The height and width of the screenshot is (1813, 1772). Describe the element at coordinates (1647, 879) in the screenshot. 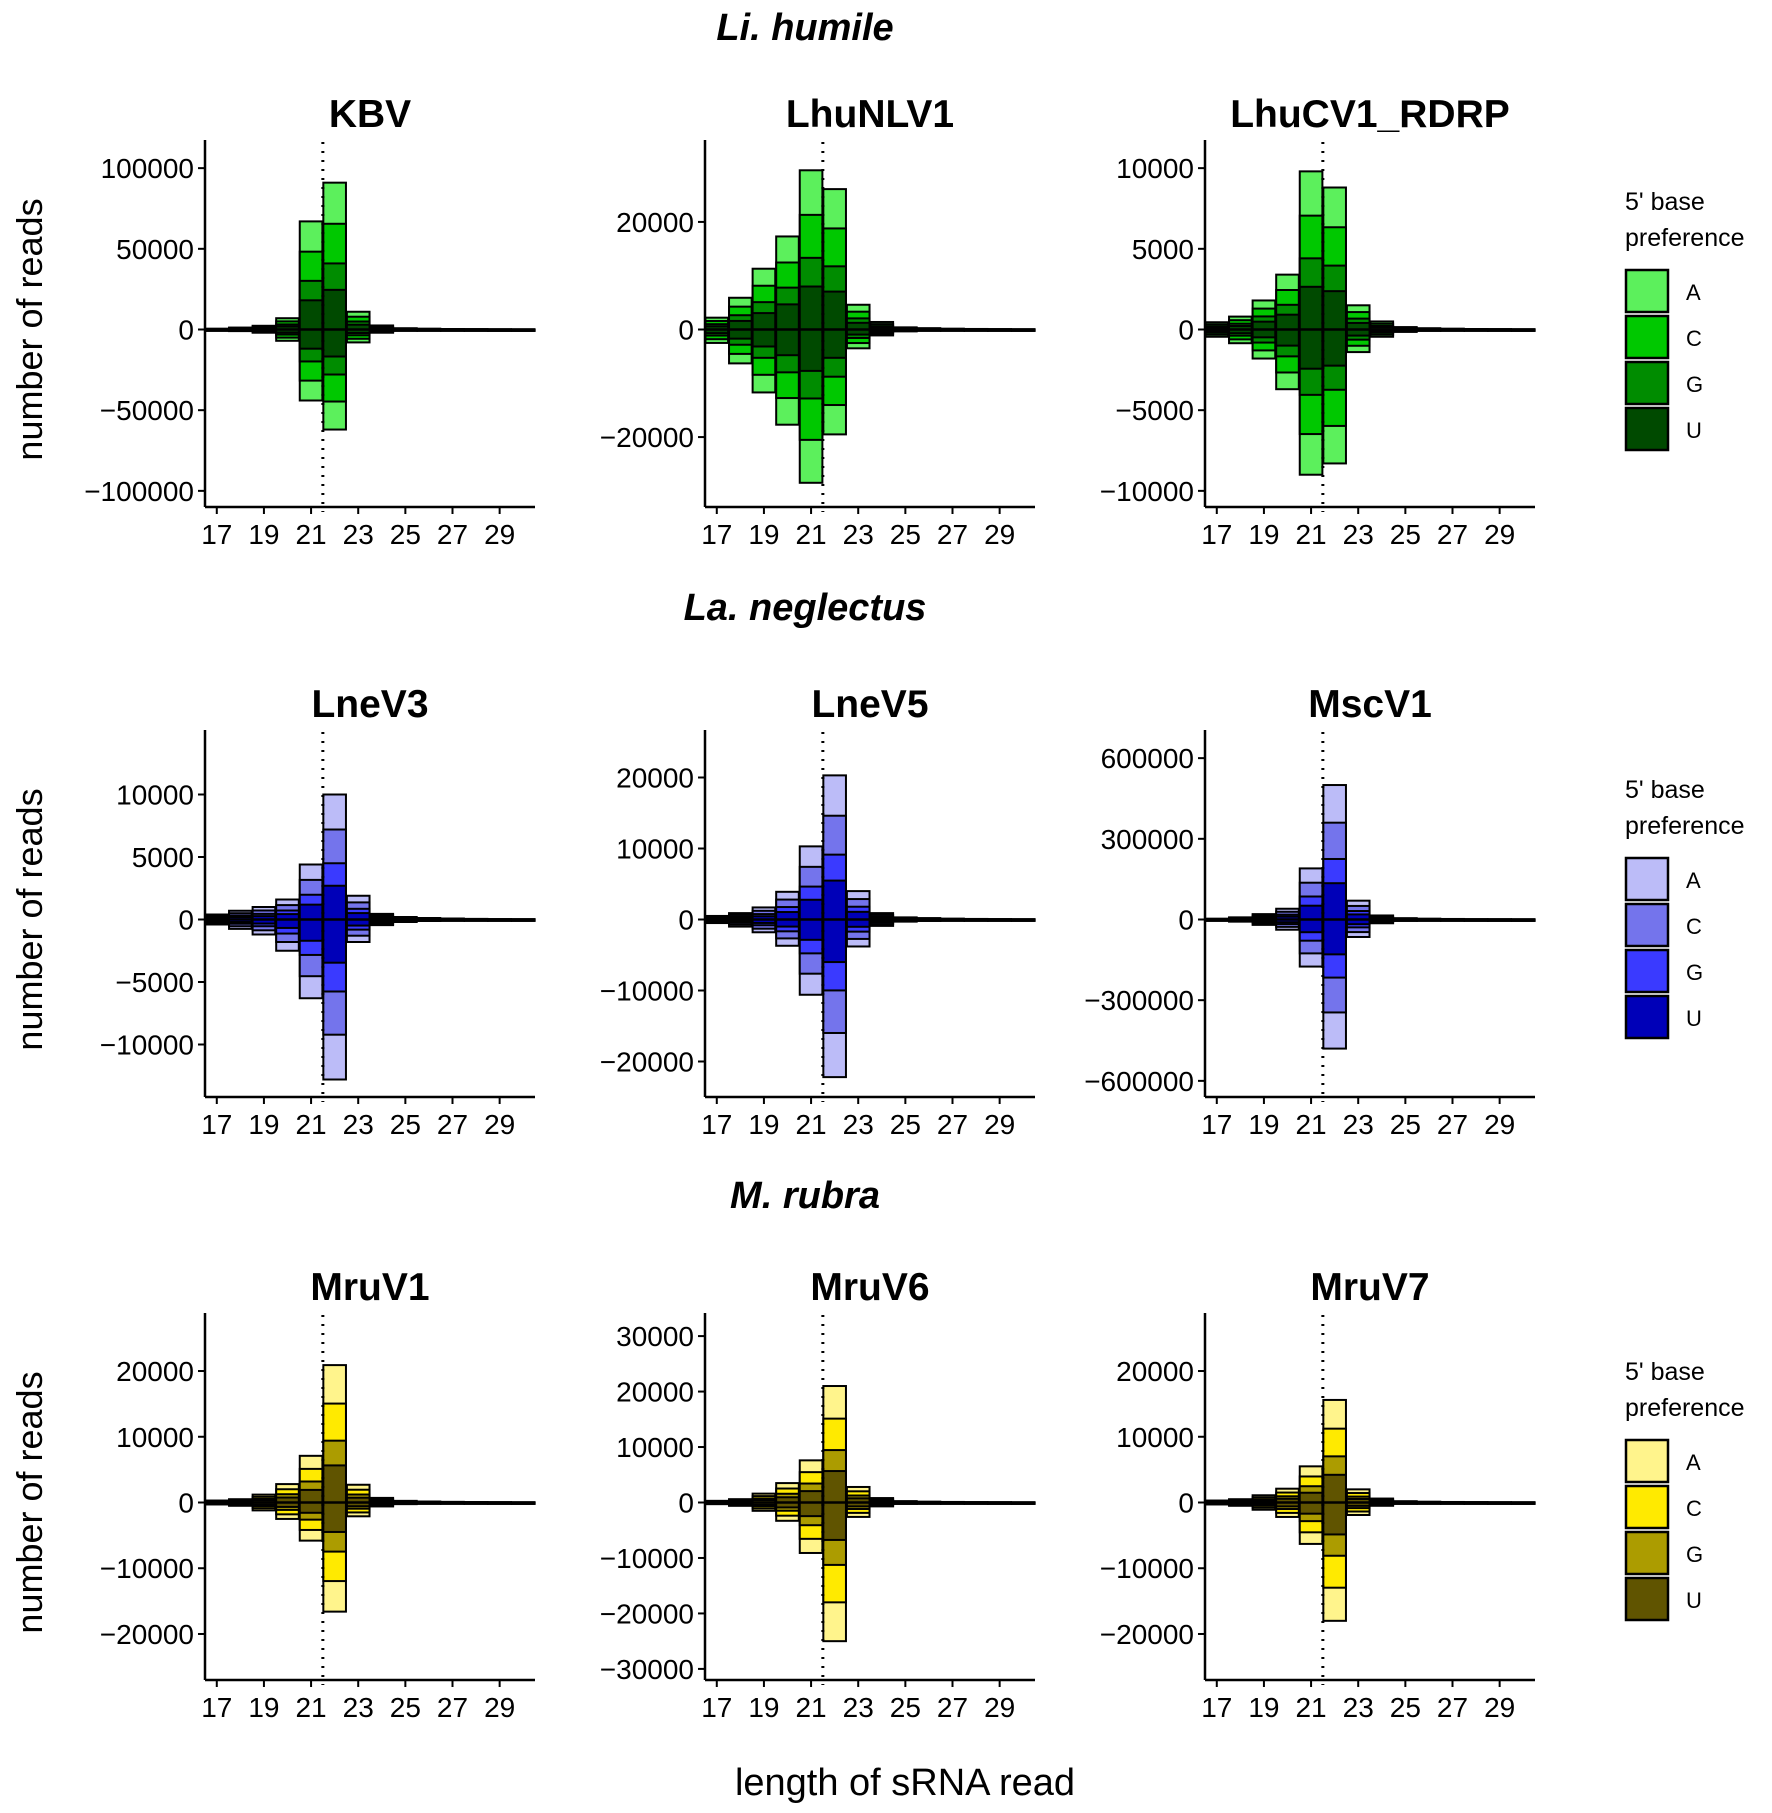

I see `legend-swatch-A` at that location.